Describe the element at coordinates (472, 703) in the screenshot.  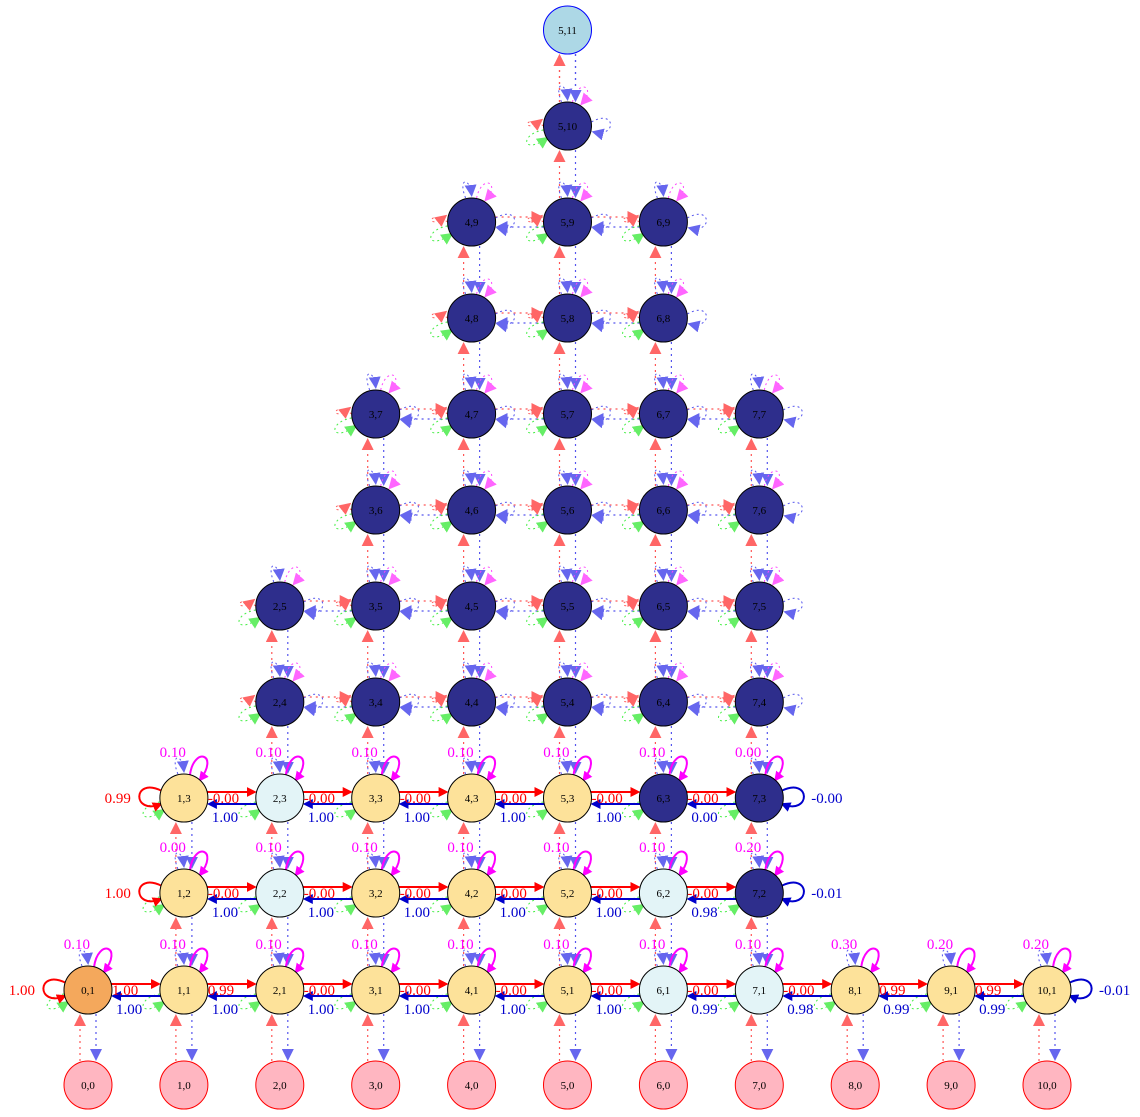
I see `node-label: 4,4` at that location.